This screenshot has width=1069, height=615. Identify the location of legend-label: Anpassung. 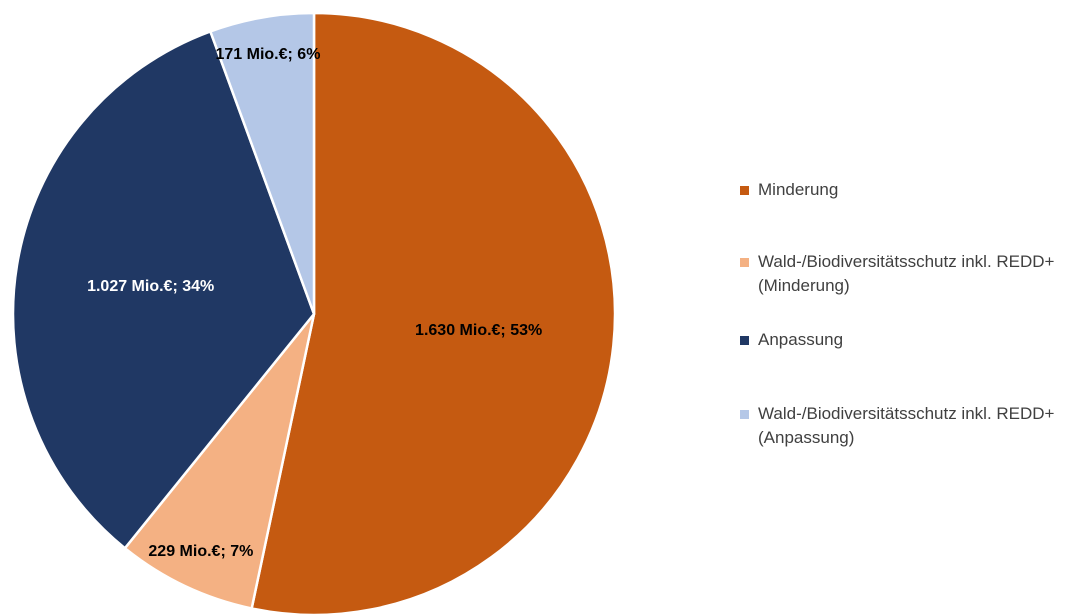
(801, 339).